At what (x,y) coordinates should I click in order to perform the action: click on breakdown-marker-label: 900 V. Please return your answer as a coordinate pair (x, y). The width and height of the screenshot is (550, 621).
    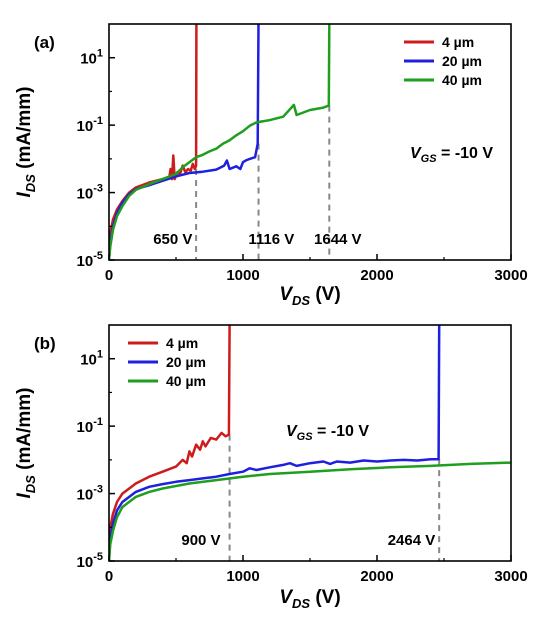
    Looking at the image, I should click on (200, 540).